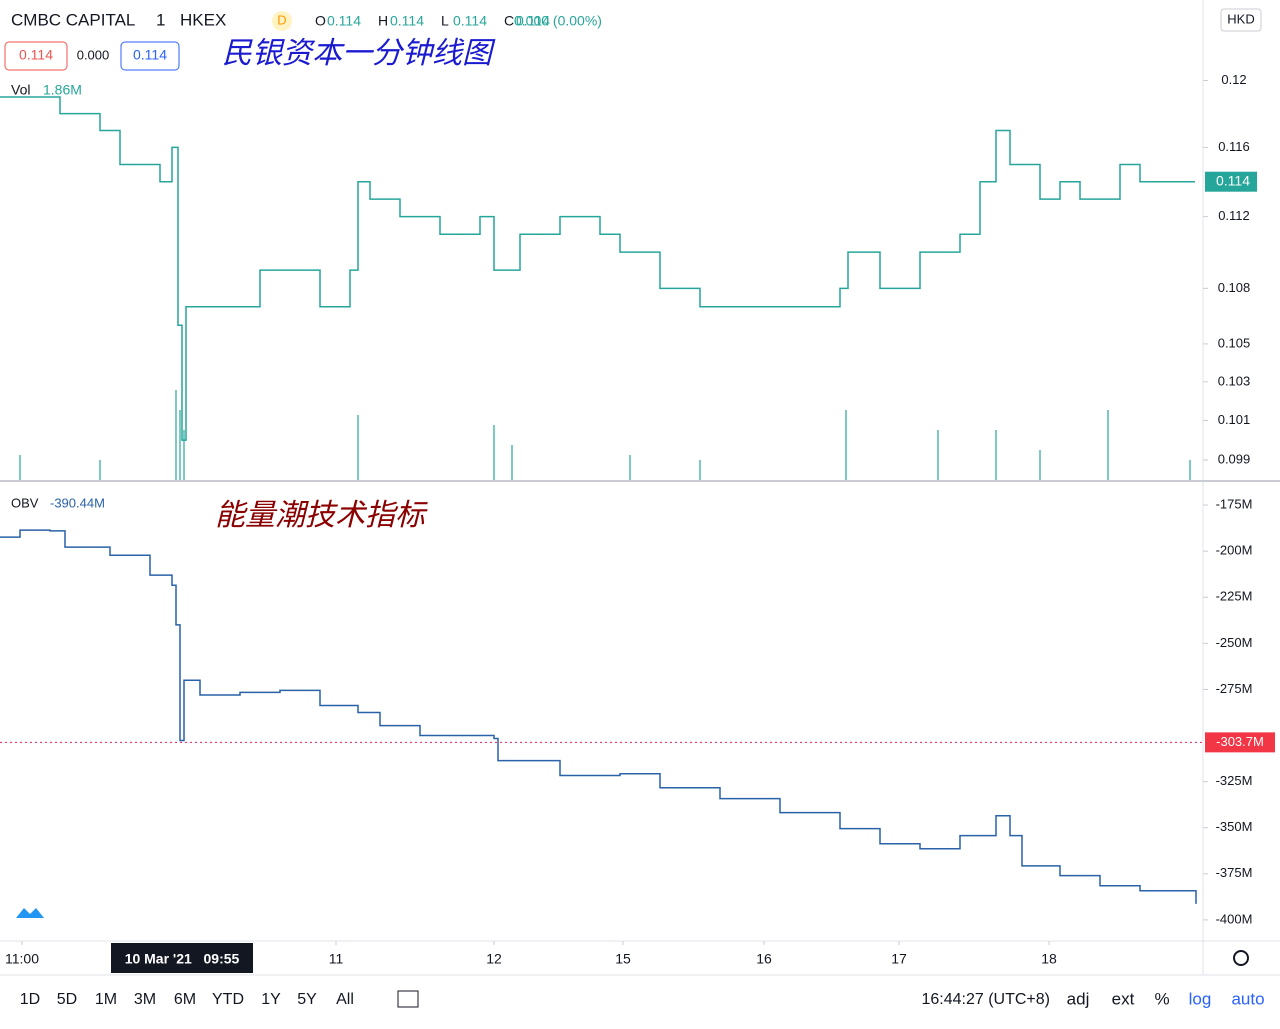 This screenshot has height=1029, width=1280. I want to click on settings-icon, so click(1241, 958).